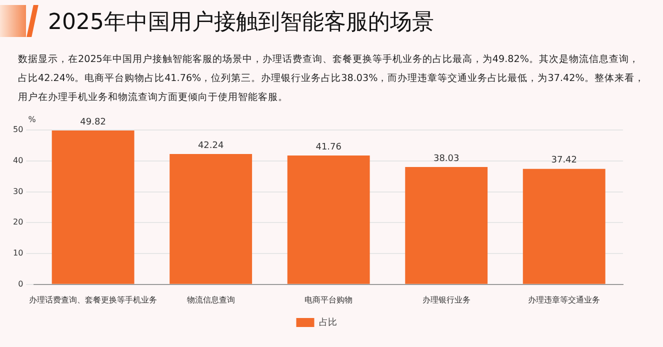 The image size is (663, 347). Describe the element at coordinates (329, 147) in the screenshot. I see `data-label: 41.76` at that location.